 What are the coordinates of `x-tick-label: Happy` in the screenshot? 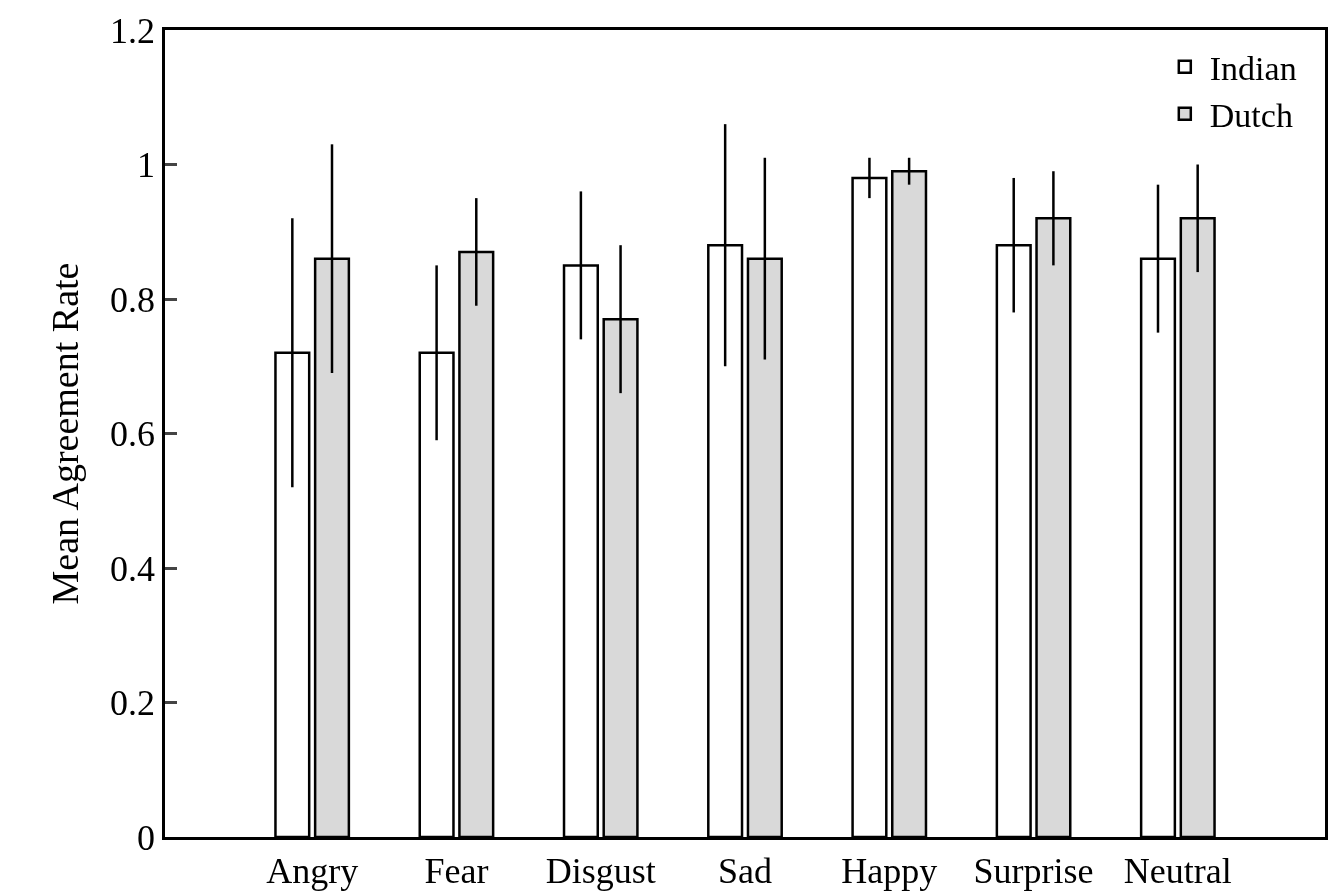 It's located at (889, 870).